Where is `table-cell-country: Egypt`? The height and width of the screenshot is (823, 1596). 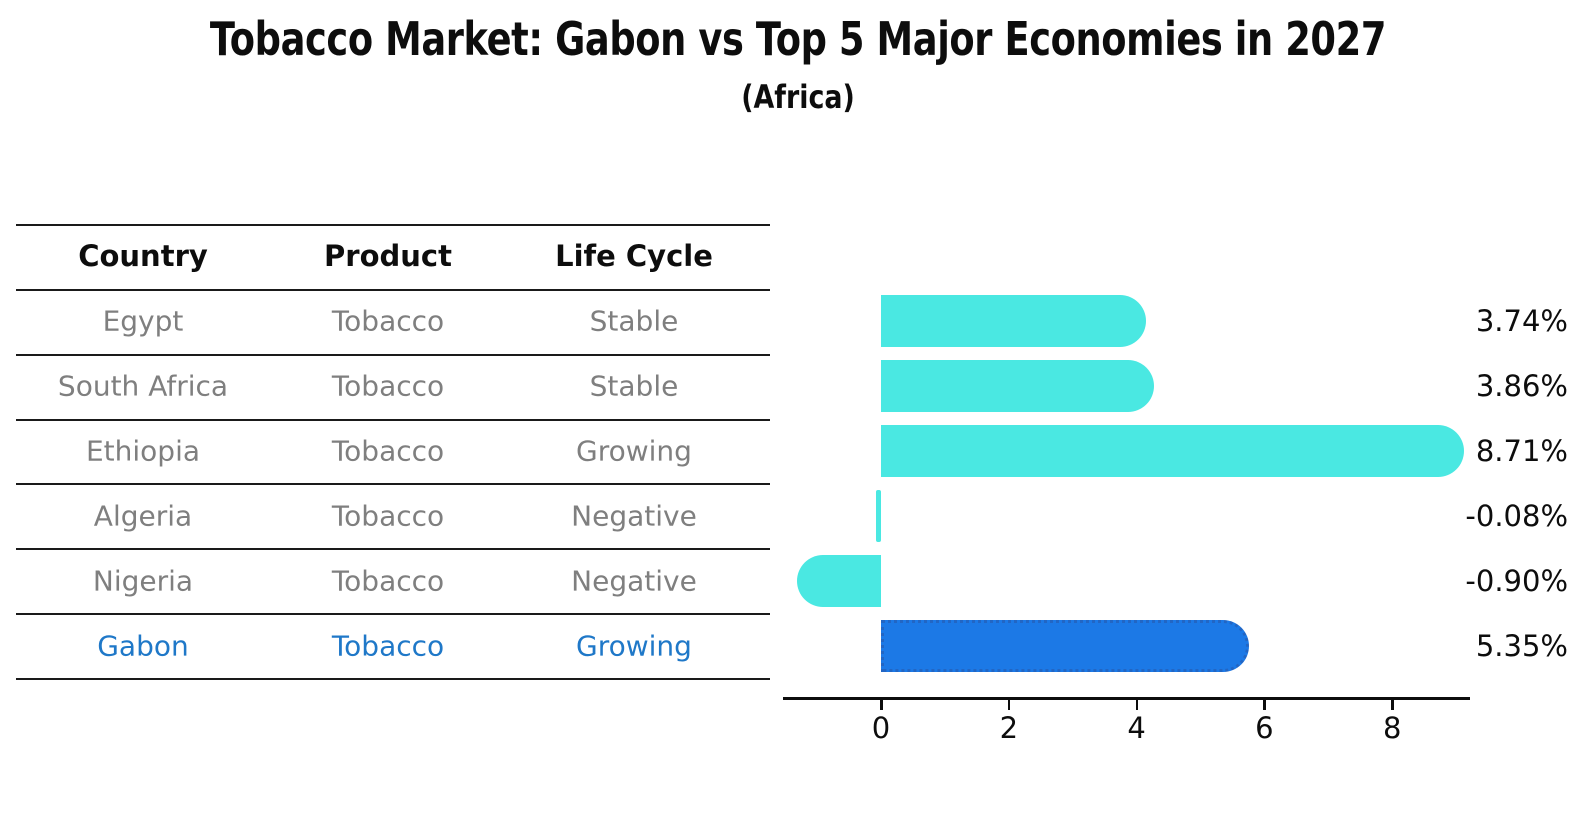
table-cell-country: Egypt is located at coordinates (143, 321).